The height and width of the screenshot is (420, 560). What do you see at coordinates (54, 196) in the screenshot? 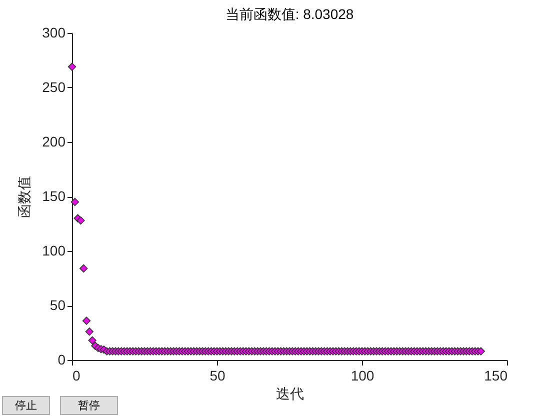
I see `y-tick-label: 150` at bounding box center [54, 196].